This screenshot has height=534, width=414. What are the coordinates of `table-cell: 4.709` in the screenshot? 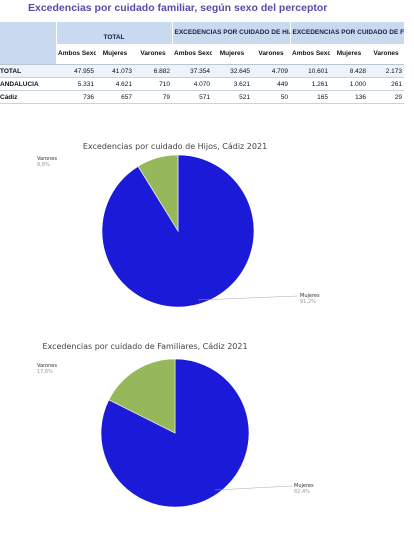 It's located at (271, 71).